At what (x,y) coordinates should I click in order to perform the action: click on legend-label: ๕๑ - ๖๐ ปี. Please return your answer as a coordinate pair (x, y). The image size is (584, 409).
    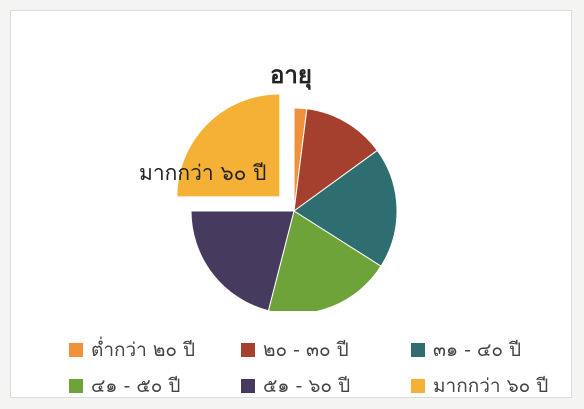
    Looking at the image, I should click on (307, 386).